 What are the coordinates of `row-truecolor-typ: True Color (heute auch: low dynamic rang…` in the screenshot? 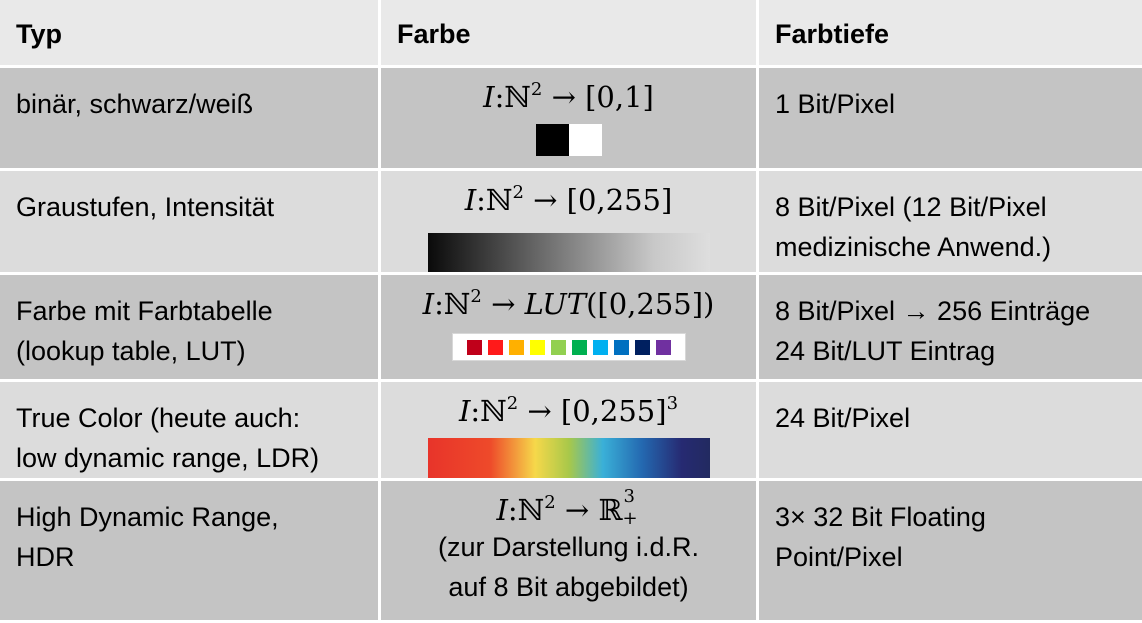 It's located at (190, 431).